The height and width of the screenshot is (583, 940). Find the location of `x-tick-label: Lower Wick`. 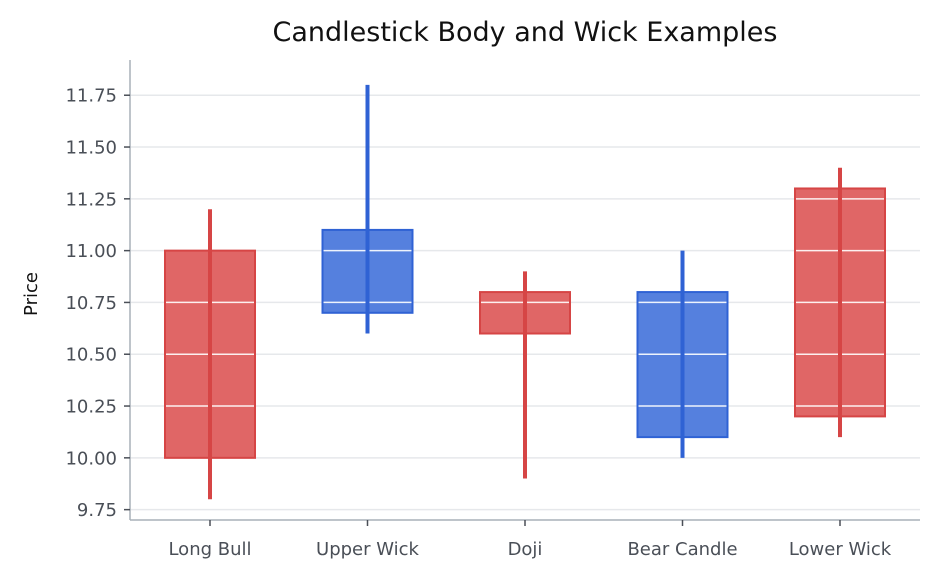

x-tick-label: Lower Wick is located at coordinates (840, 549).